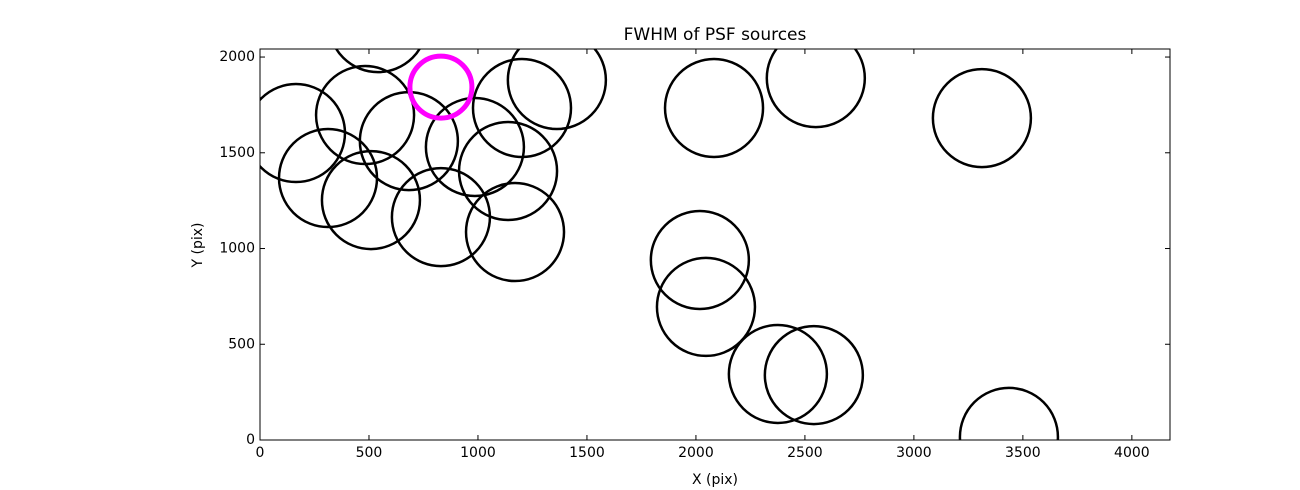  What do you see at coordinates (587, 453) in the screenshot?
I see `x-tick-label: 1500` at bounding box center [587, 453].